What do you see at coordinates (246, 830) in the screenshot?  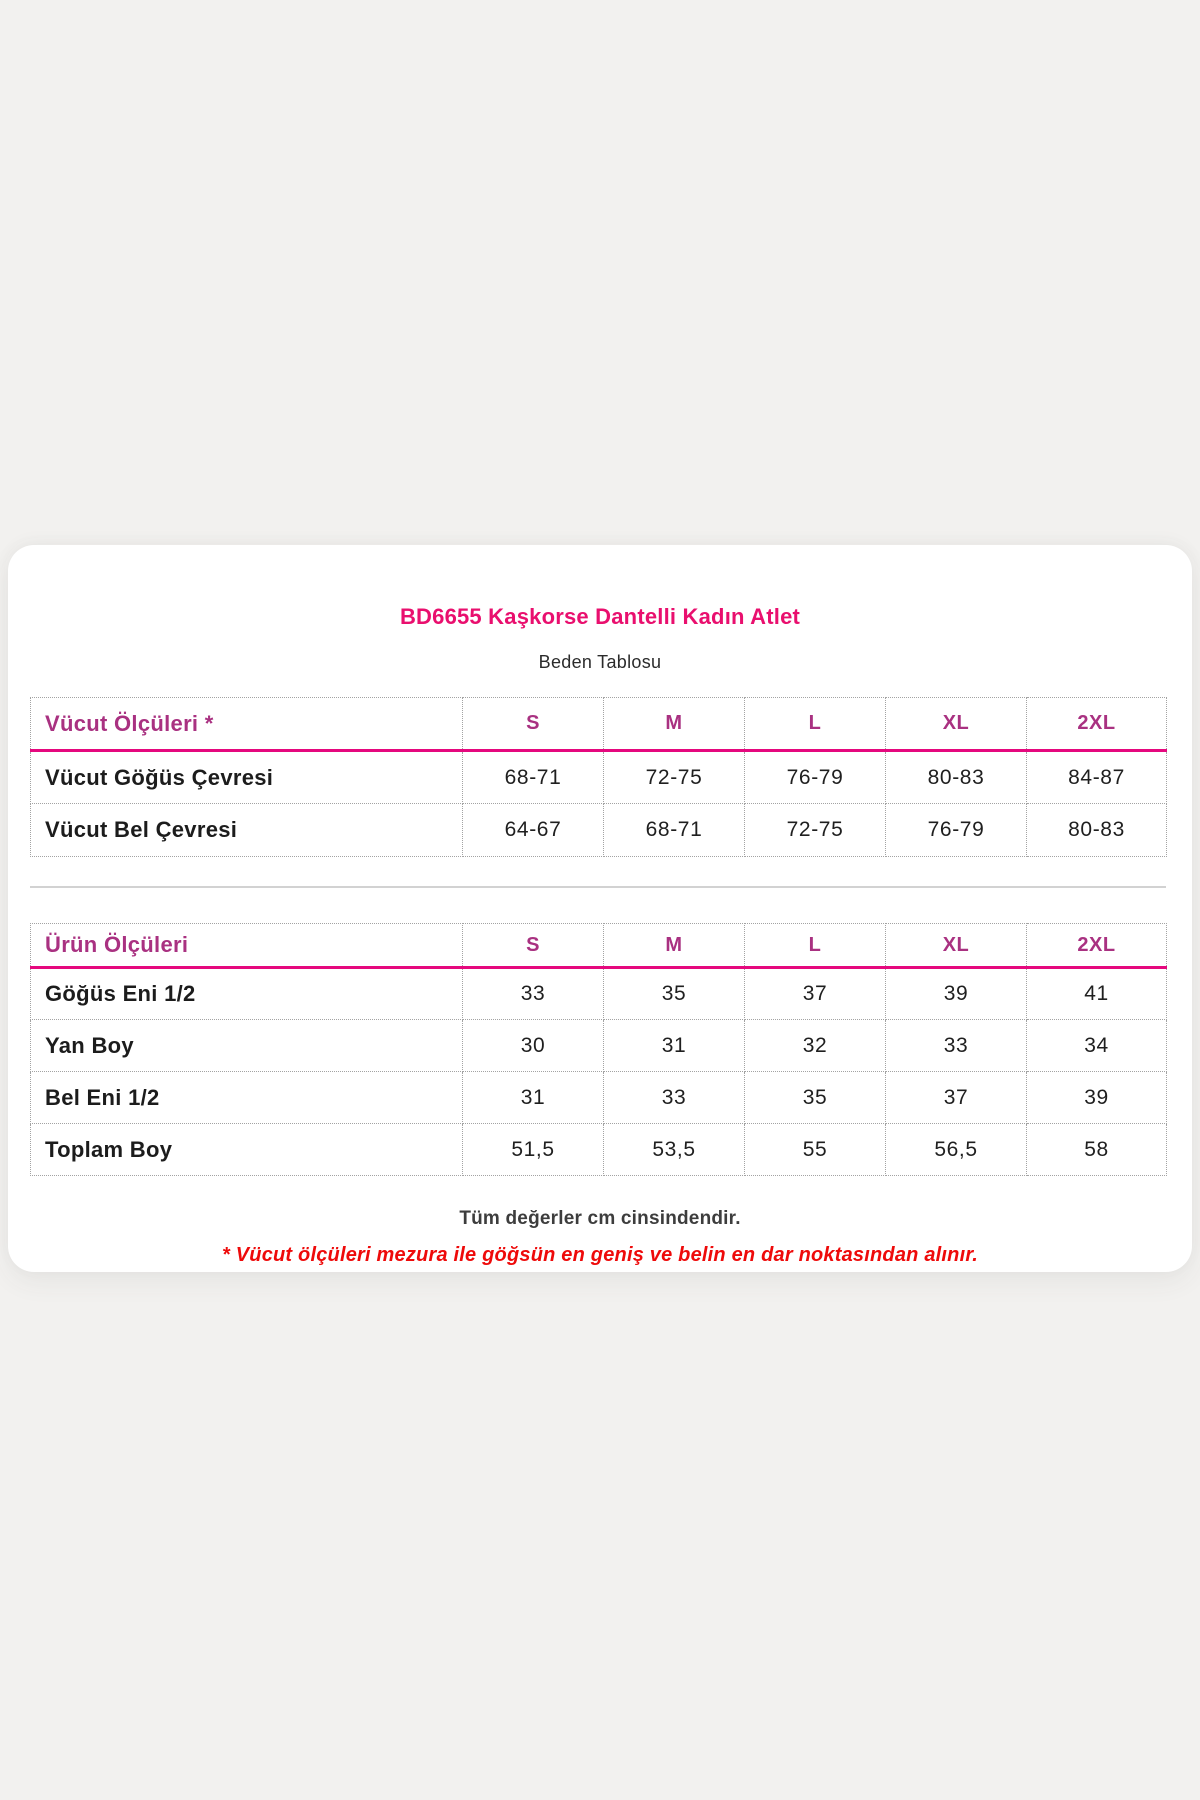 I see `row-label: Vücut Bel Çevresi` at bounding box center [246, 830].